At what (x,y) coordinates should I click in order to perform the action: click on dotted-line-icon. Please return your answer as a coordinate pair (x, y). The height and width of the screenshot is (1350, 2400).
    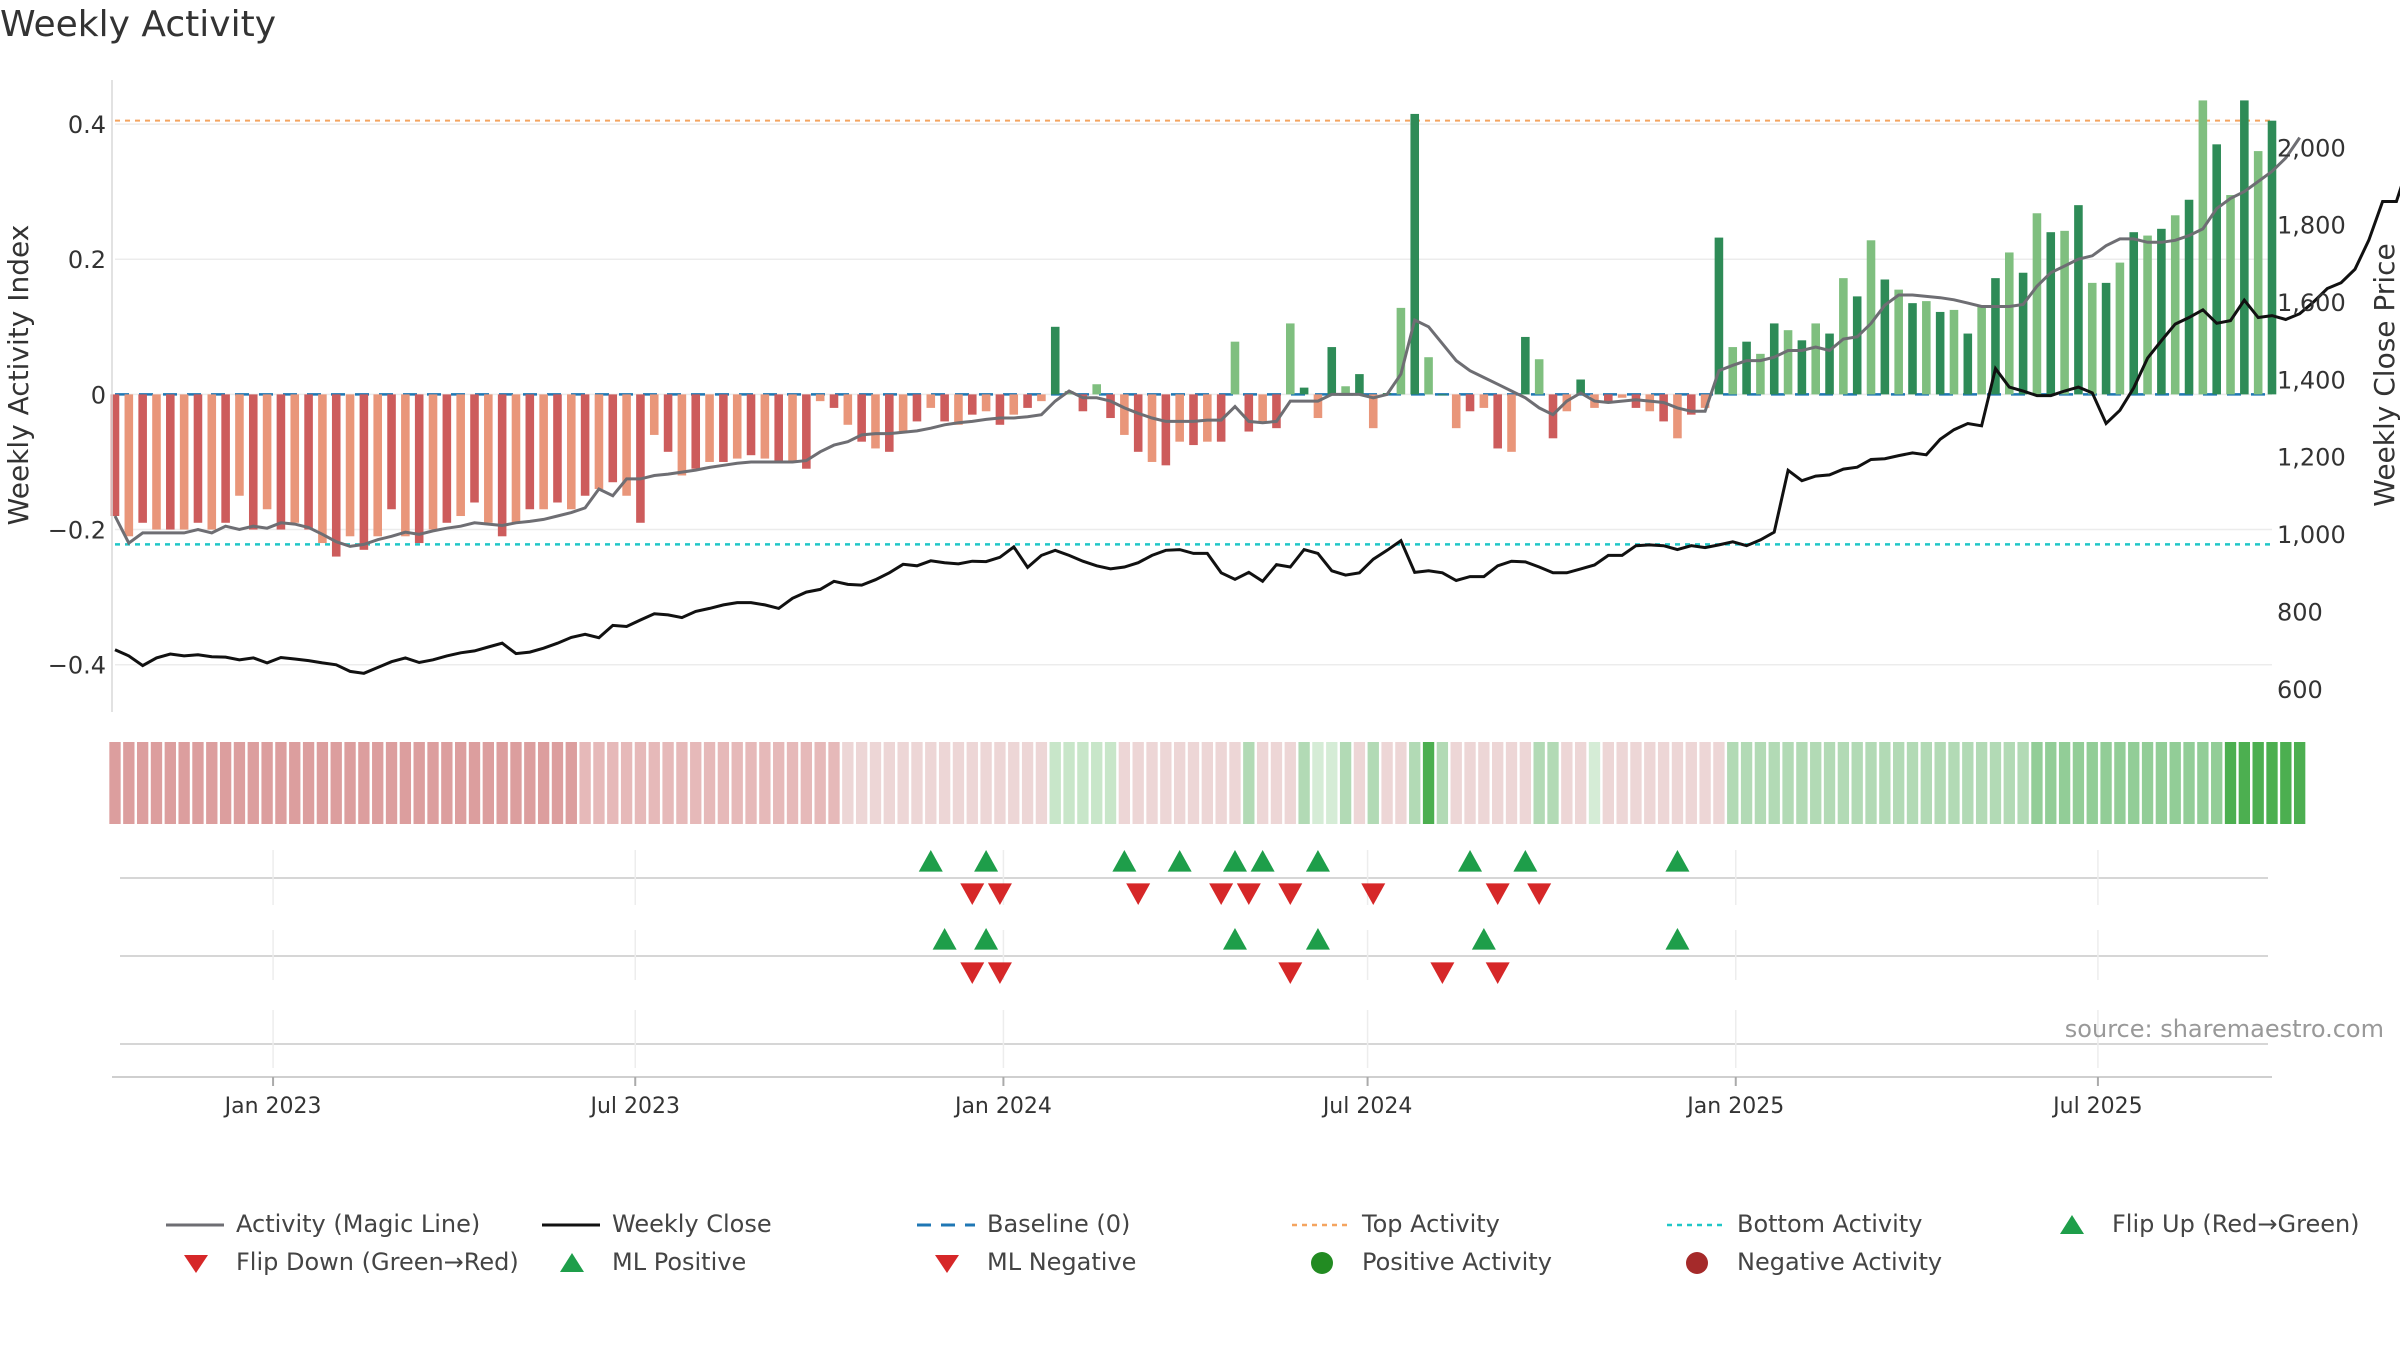
    Looking at the image, I should click on (1696, 1225).